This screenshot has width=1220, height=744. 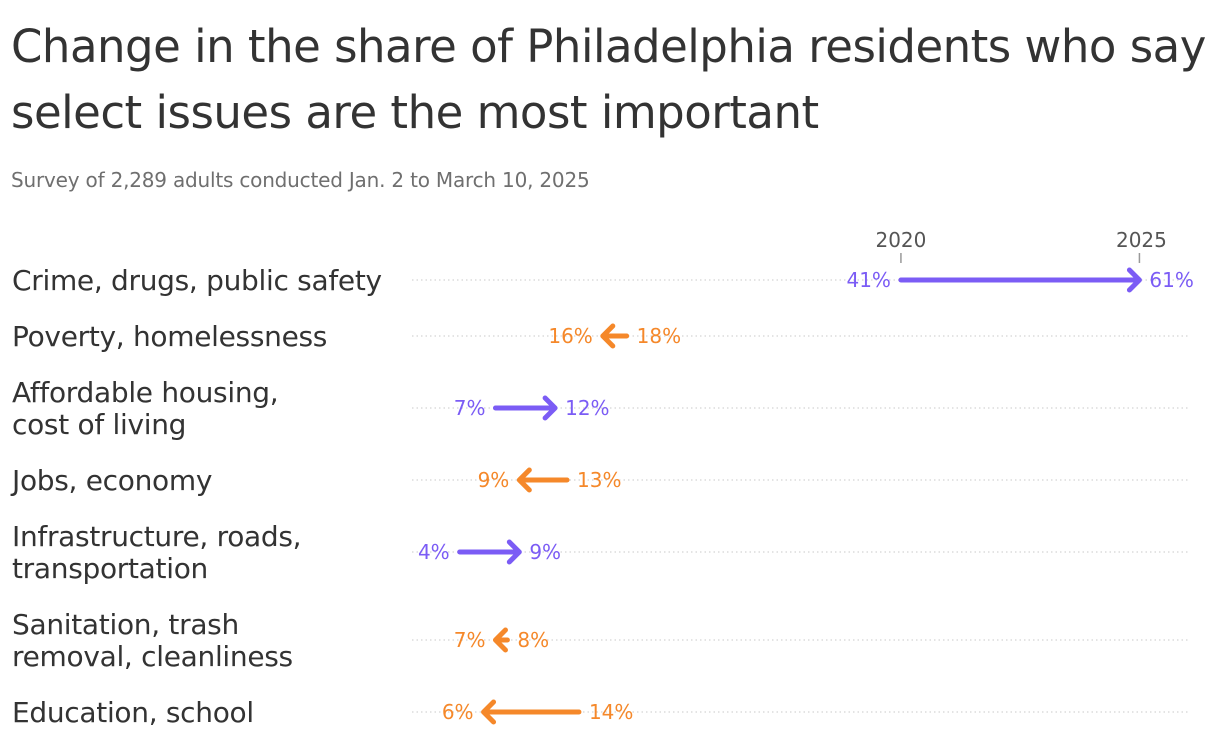 What do you see at coordinates (599, 480) in the screenshot?
I see `start-value-label: 13%` at bounding box center [599, 480].